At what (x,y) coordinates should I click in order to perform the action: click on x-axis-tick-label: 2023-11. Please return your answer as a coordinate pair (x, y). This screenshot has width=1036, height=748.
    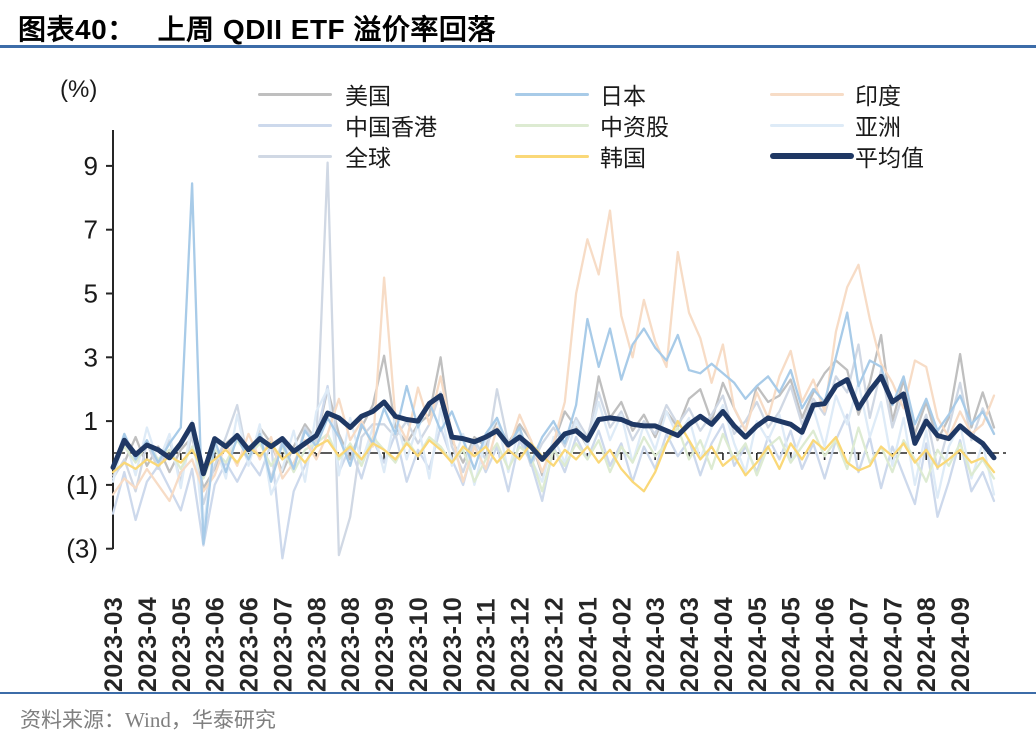
    Looking at the image, I should click on (487, 645).